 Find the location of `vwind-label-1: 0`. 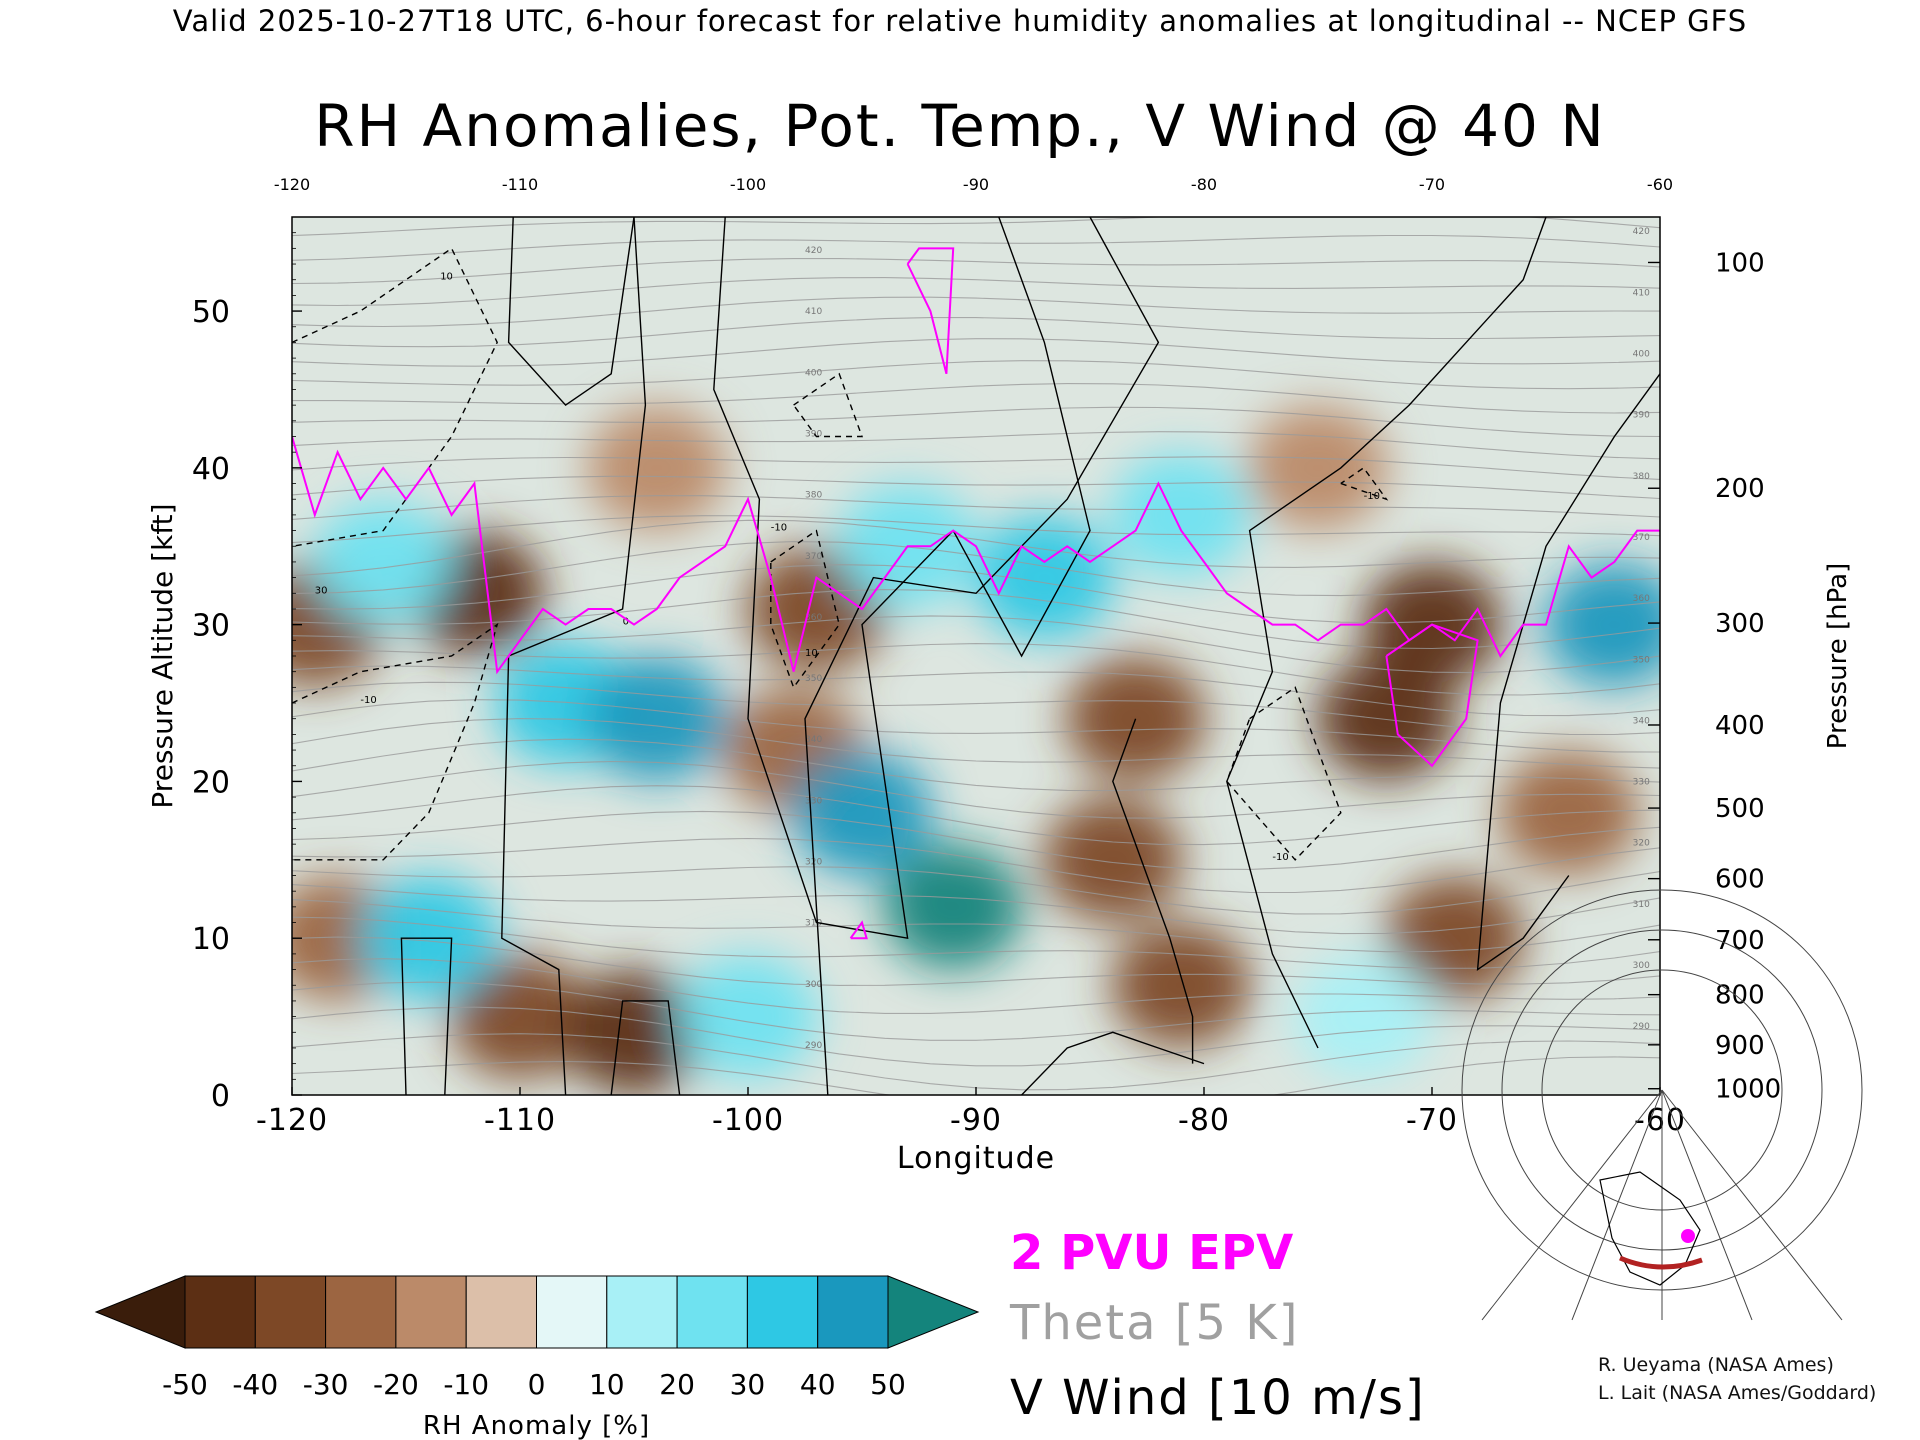

vwind-label-1: 0 is located at coordinates (626, 622).